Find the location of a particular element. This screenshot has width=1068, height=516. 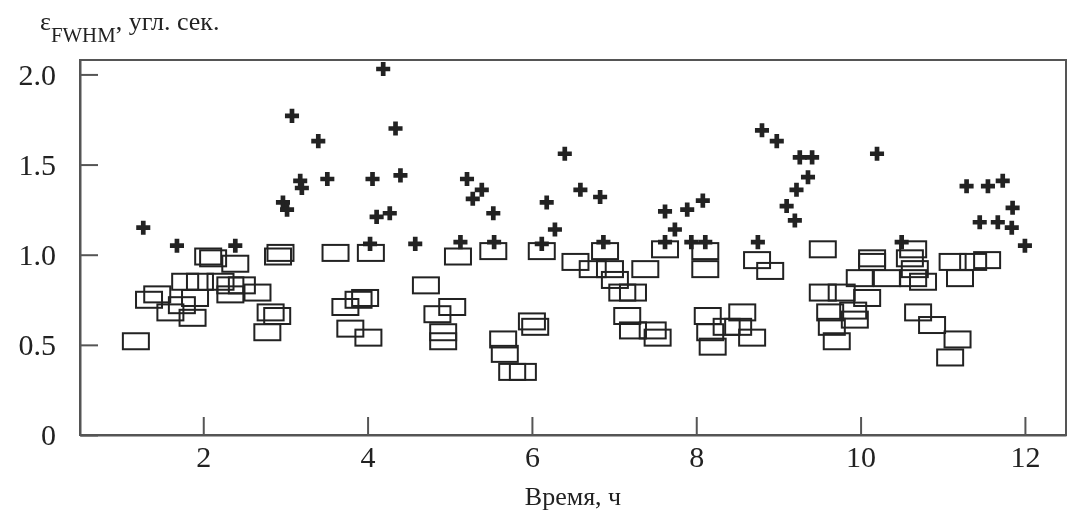

y-tick-label: 0 is located at coordinates (48, 435).